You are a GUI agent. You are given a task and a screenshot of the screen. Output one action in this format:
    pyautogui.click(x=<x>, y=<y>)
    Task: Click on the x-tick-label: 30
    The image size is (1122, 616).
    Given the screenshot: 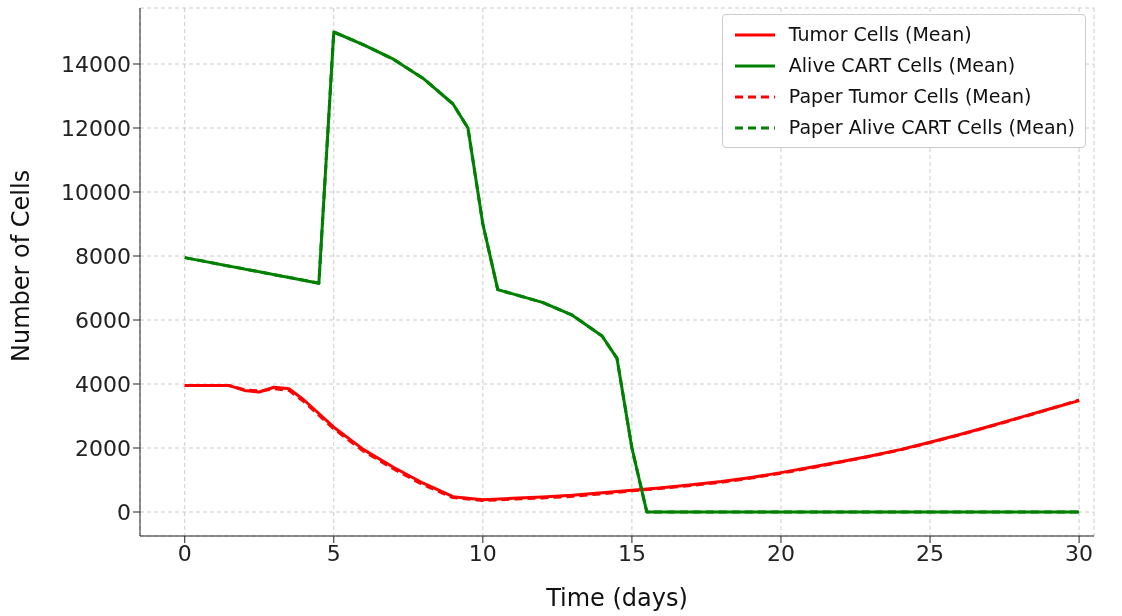 What is the action you would take?
    pyautogui.click(x=1079, y=553)
    